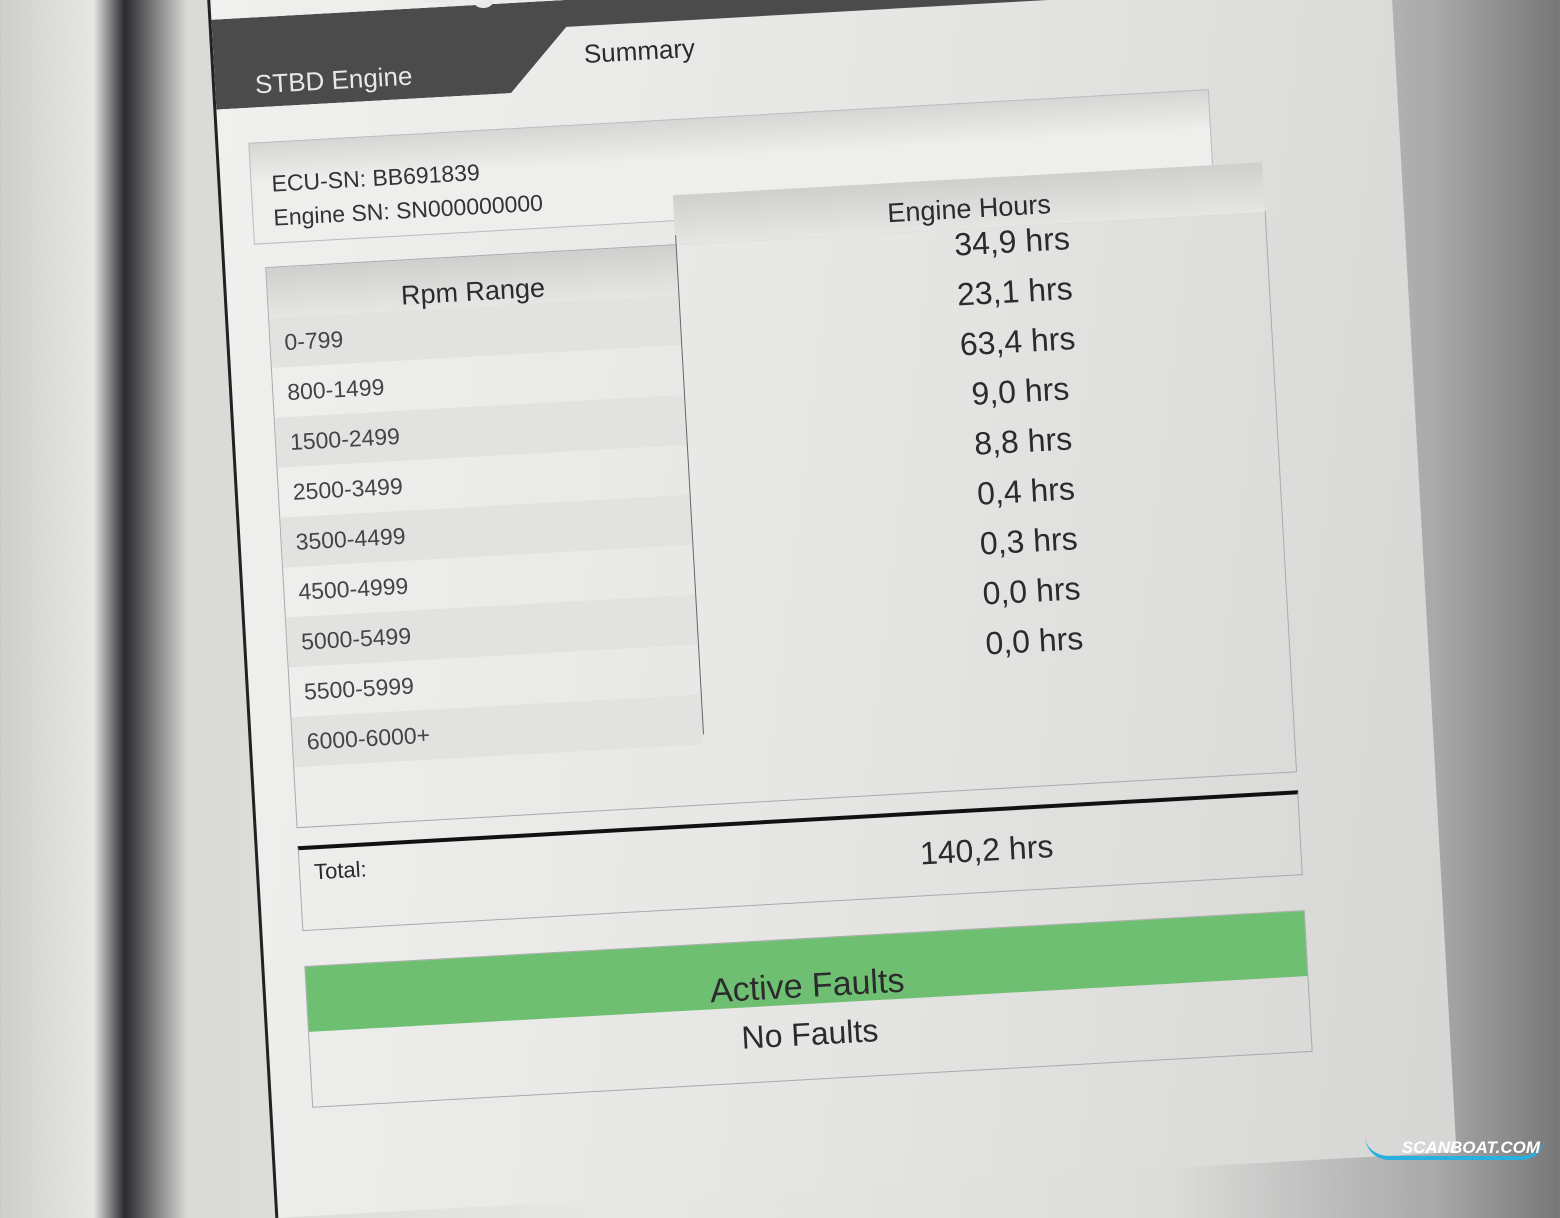 This screenshot has width=1560, height=1218. I want to click on scanboat-wave-logo, so click(1455, 1148).